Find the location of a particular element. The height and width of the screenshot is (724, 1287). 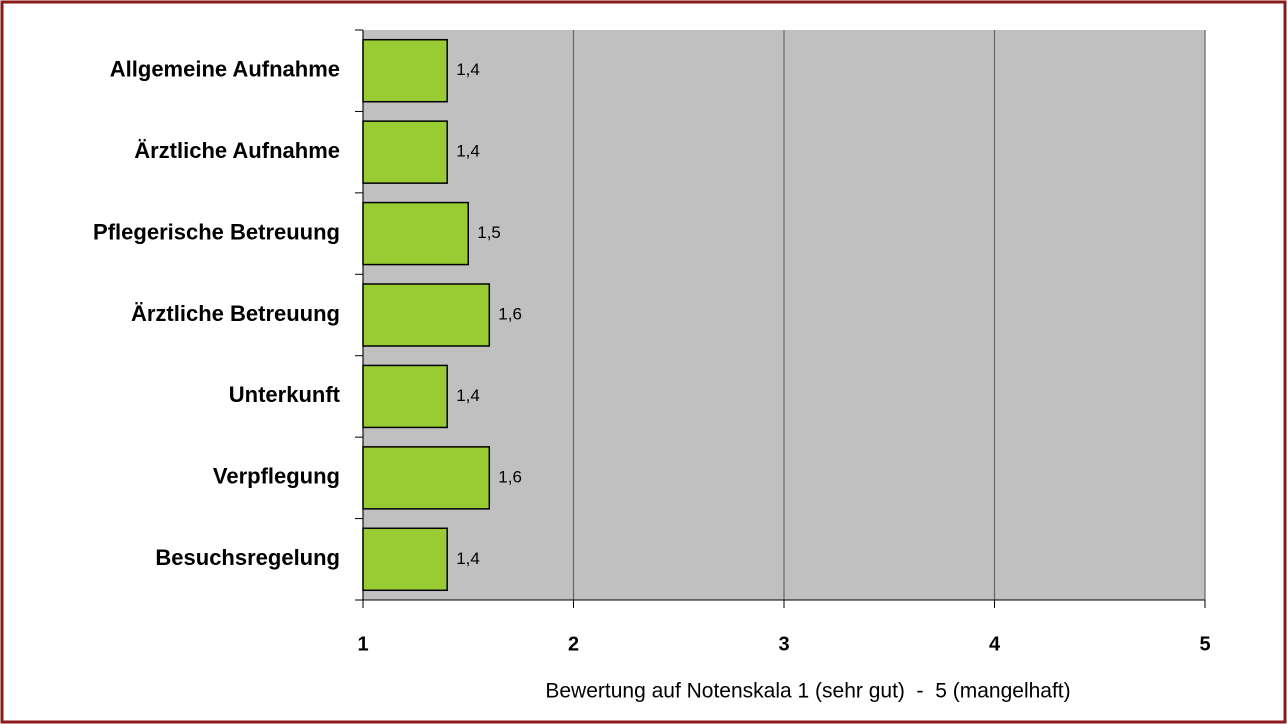

y-tick-label: Besuchsregelung is located at coordinates (247, 557).